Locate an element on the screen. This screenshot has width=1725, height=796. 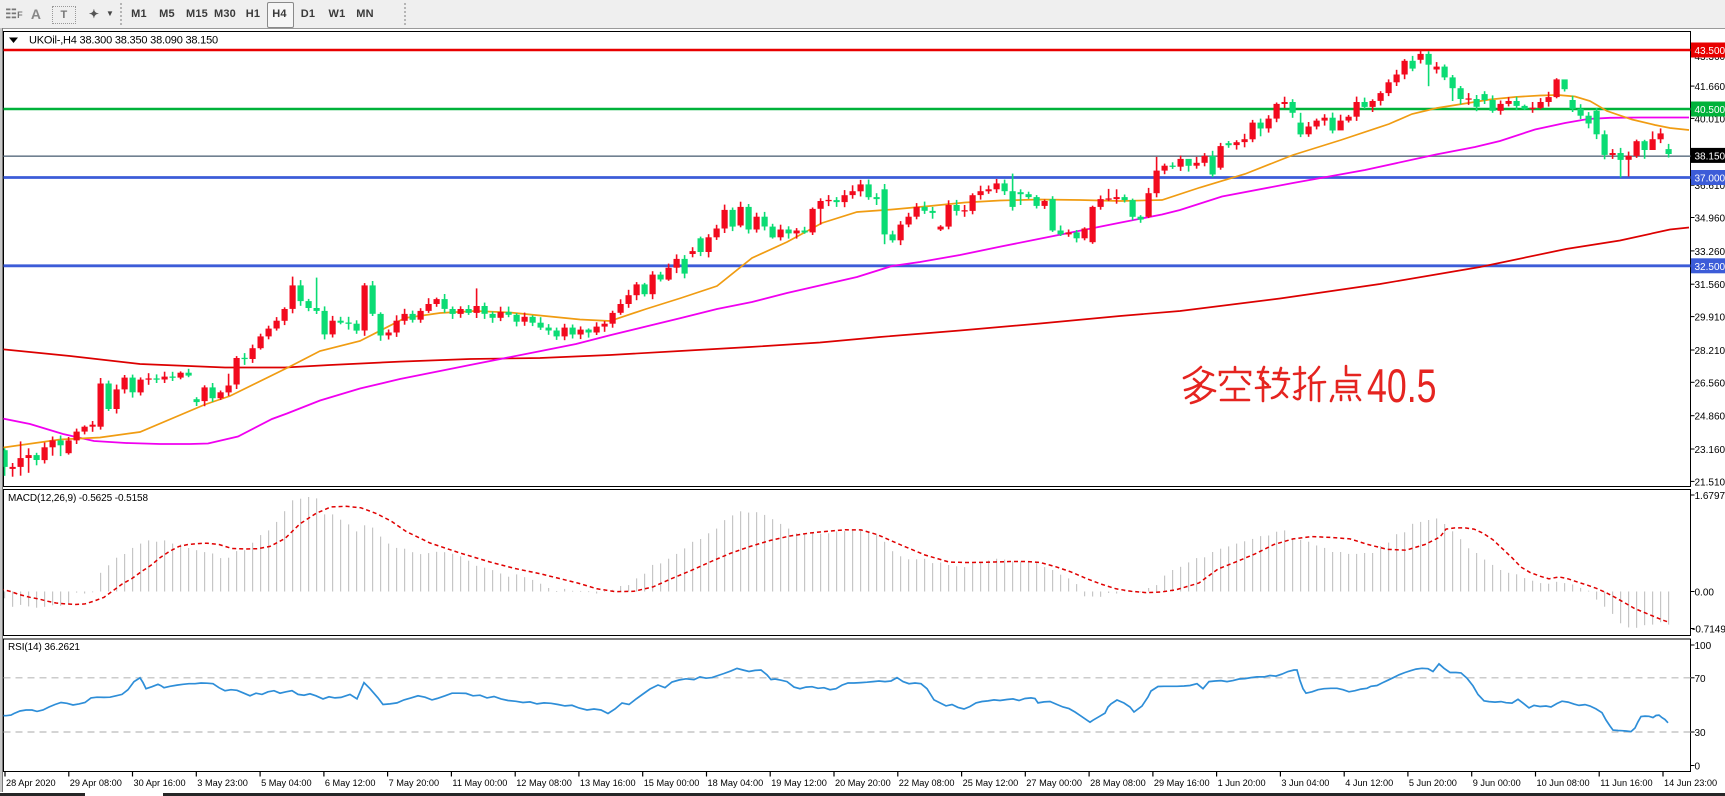
svg-text: 32.500 is located at coordinates (1710, 267).